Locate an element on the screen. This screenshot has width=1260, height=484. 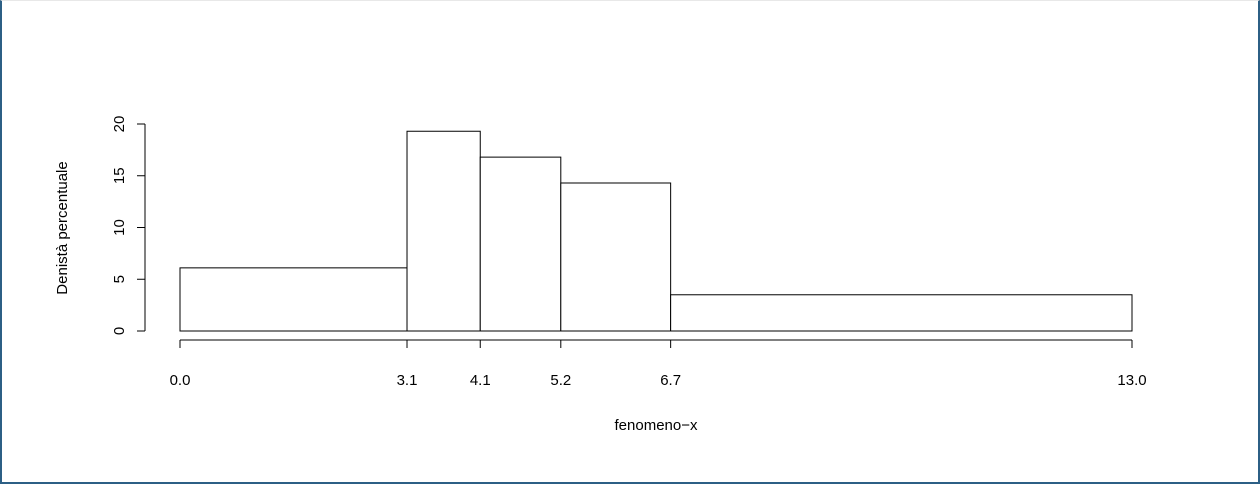
x-tick-label: 4.1 is located at coordinates (480, 380).